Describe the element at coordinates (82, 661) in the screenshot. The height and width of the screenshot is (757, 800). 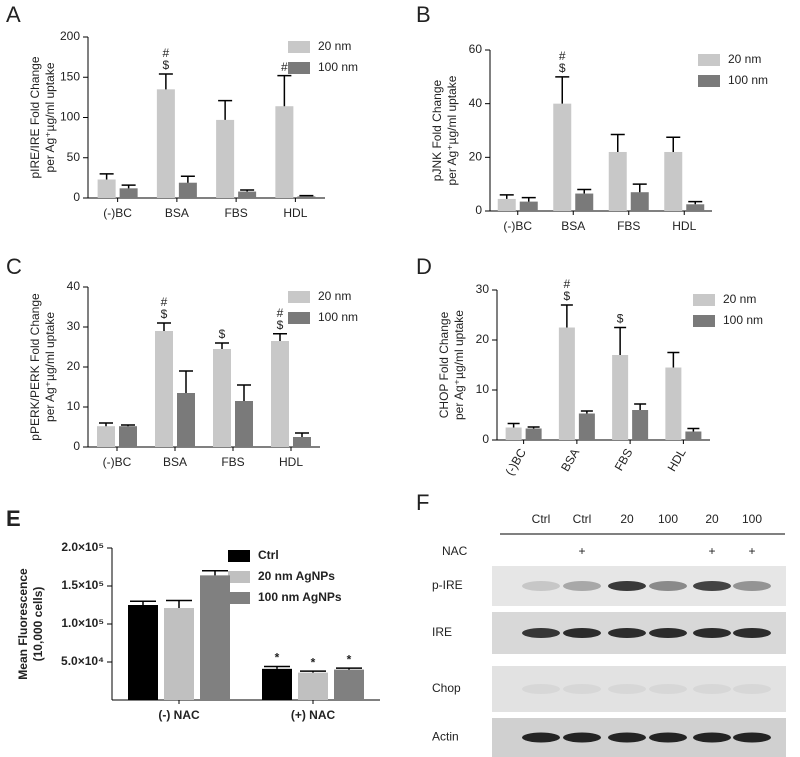
I see `y-tick-label: 5.0×10⁴` at that location.